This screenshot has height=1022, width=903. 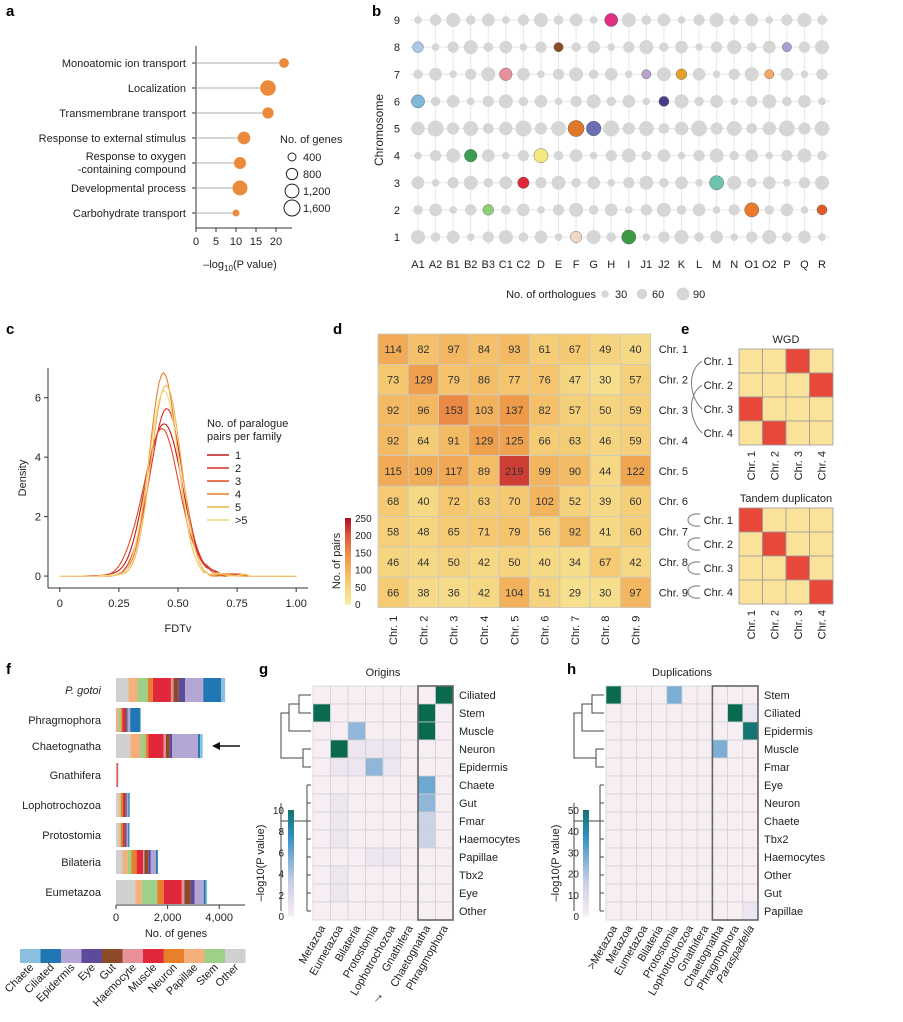 I want to click on bar-segment-neuron, so click(x=147, y=746).